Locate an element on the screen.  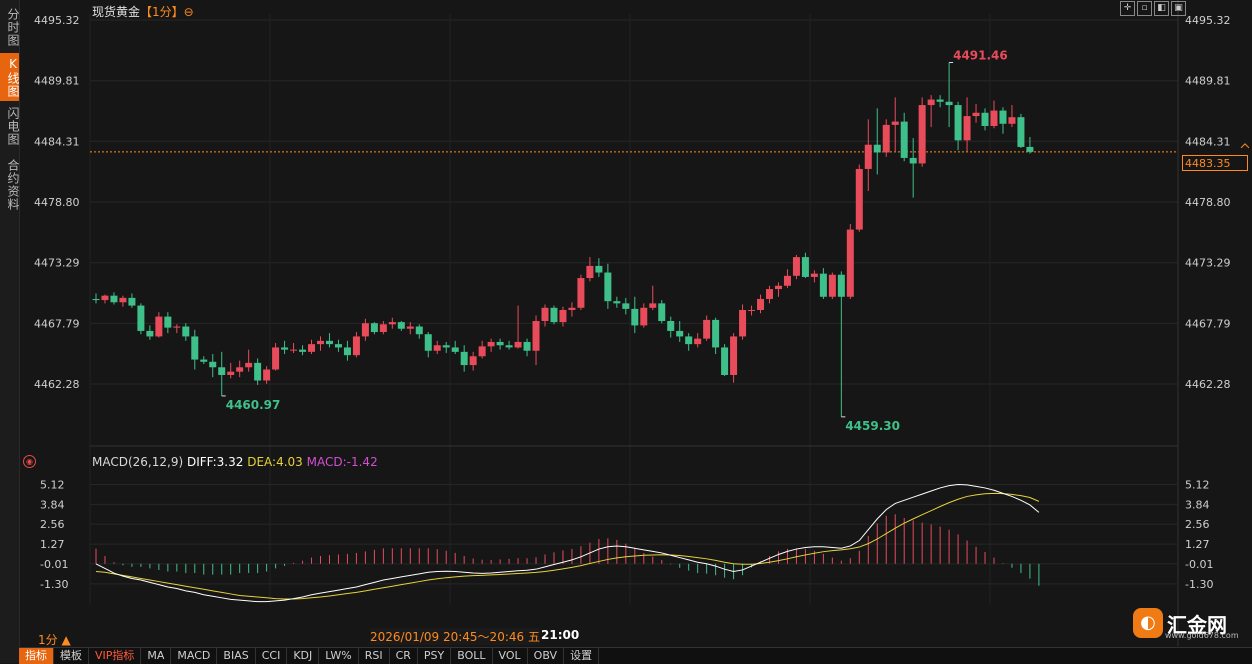
macd-tick-right: 3.84 is located at coordinates (1197, 504).